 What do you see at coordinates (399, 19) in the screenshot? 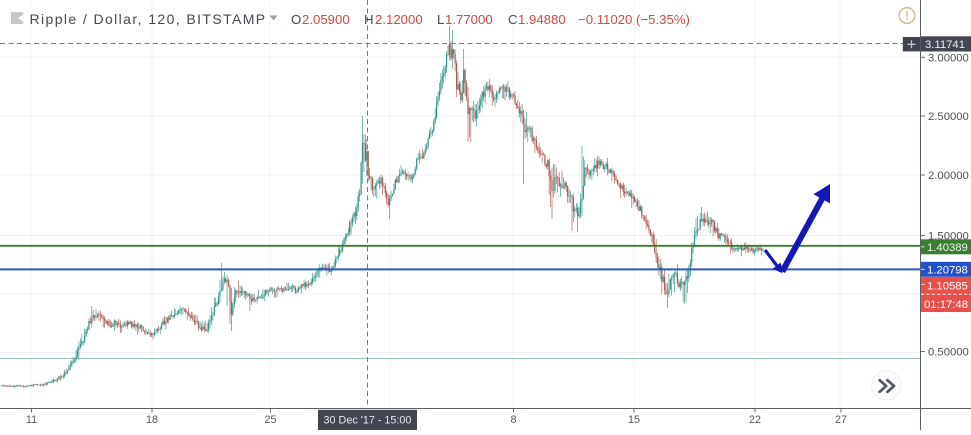
I see `svg-text: 2.12000` at bounding box center [399, 19].